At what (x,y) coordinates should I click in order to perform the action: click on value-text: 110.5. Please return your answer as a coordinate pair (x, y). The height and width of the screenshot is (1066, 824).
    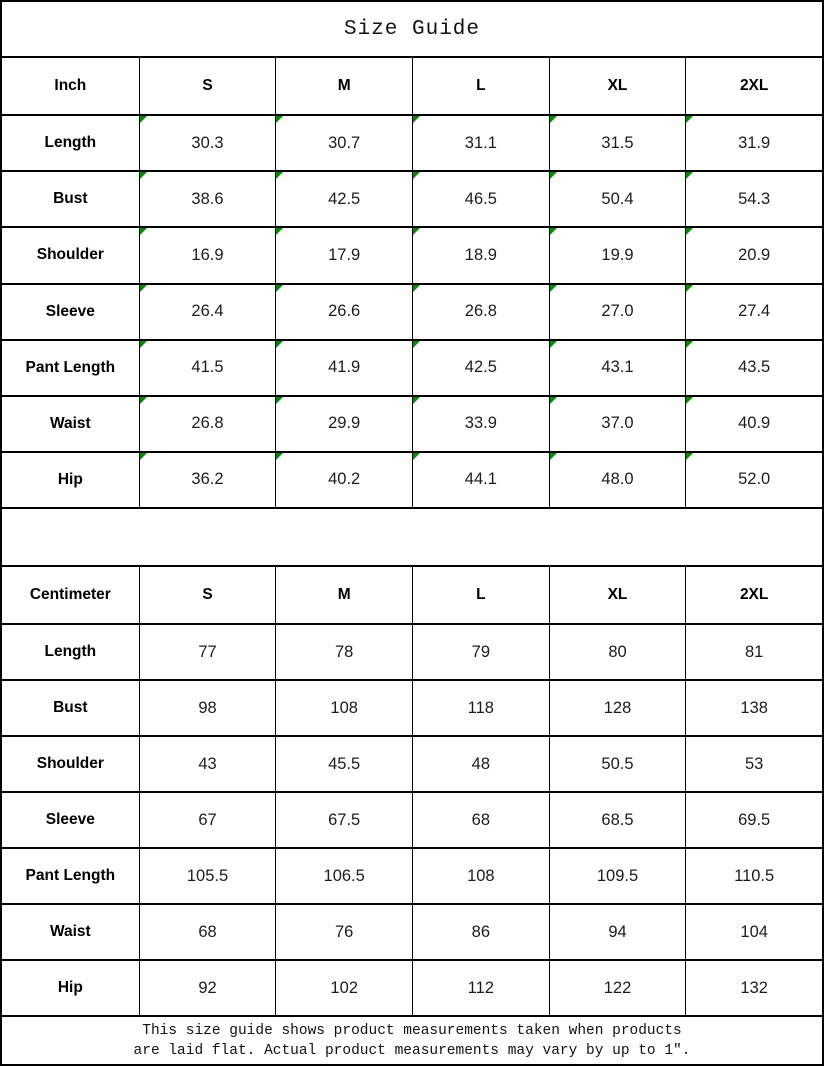
    Looking at the image, I should click on (754, 875).